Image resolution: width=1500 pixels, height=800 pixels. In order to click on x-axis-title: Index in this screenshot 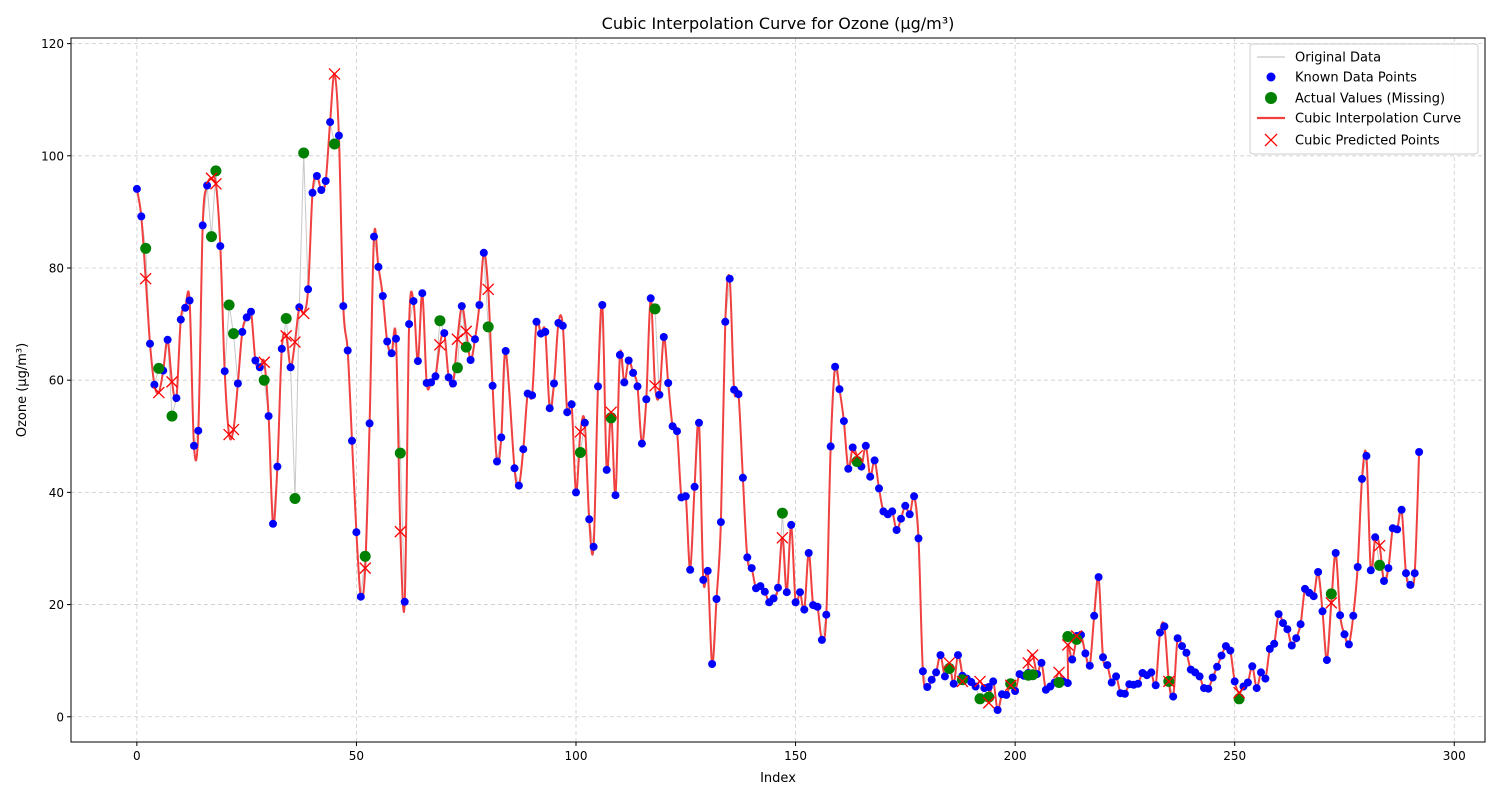, I will do `click(778, 778)`.